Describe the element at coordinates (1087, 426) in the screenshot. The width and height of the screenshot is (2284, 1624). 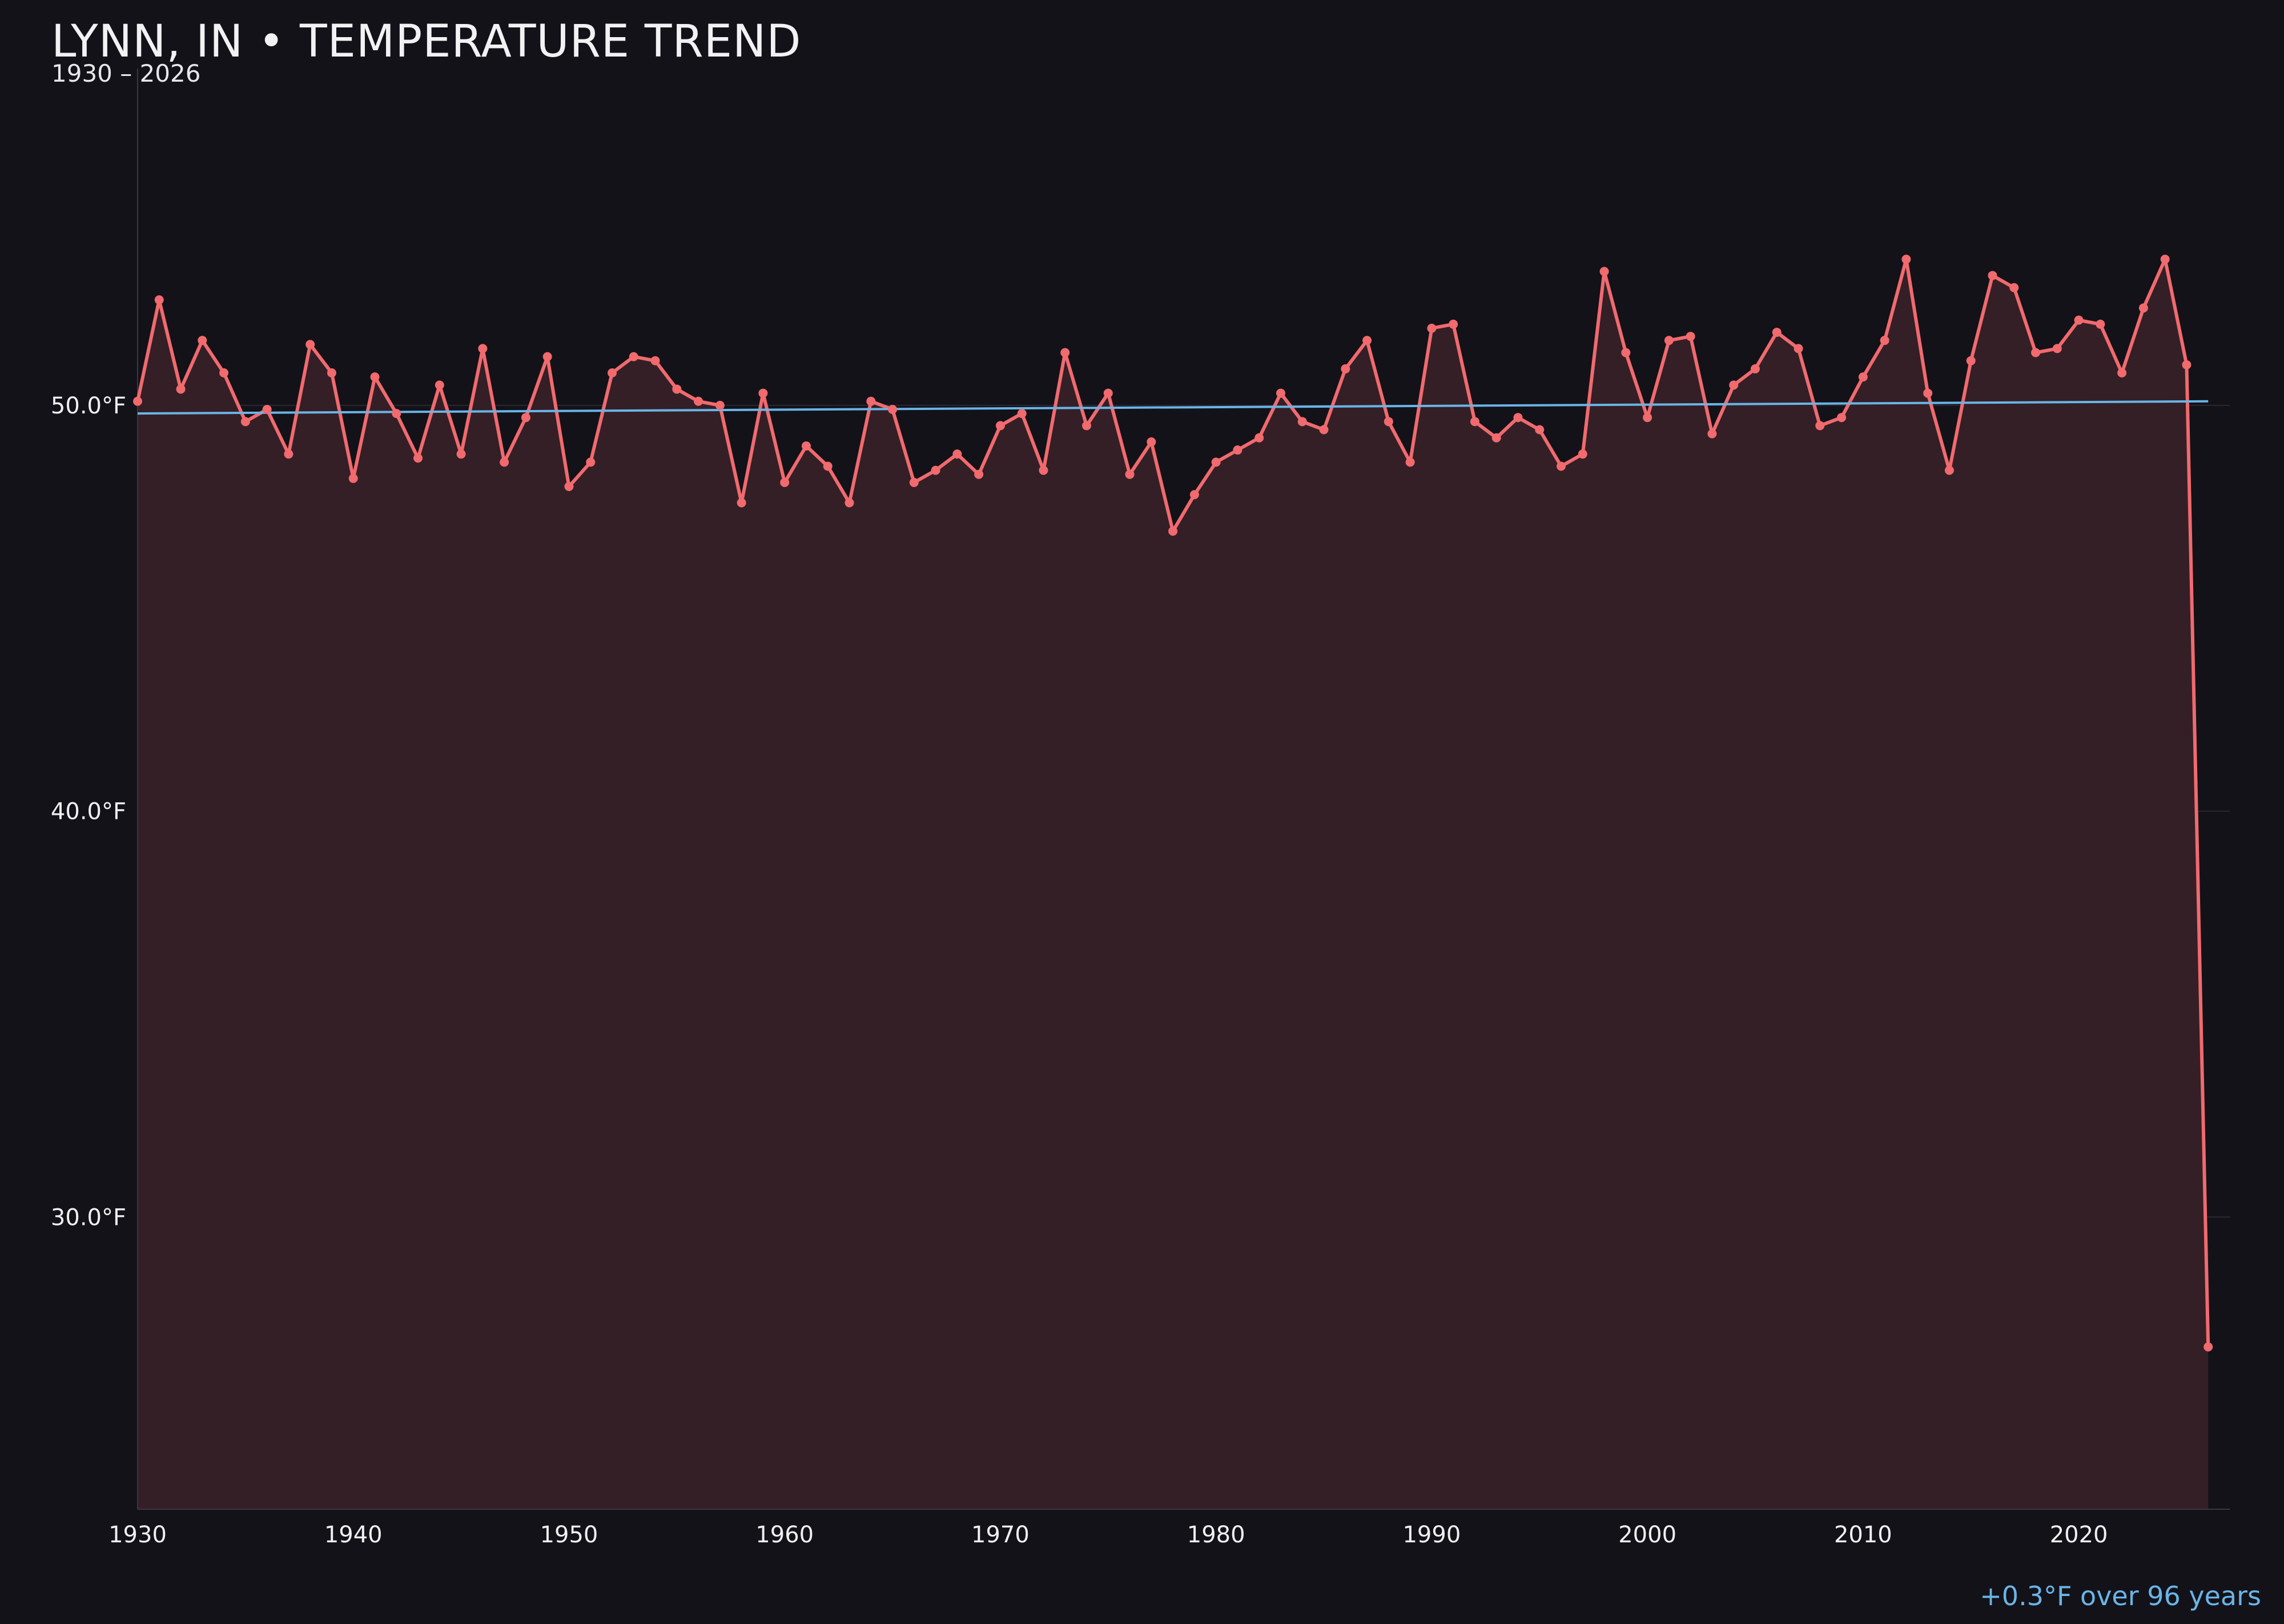
I see `data-point-1974` at that location.